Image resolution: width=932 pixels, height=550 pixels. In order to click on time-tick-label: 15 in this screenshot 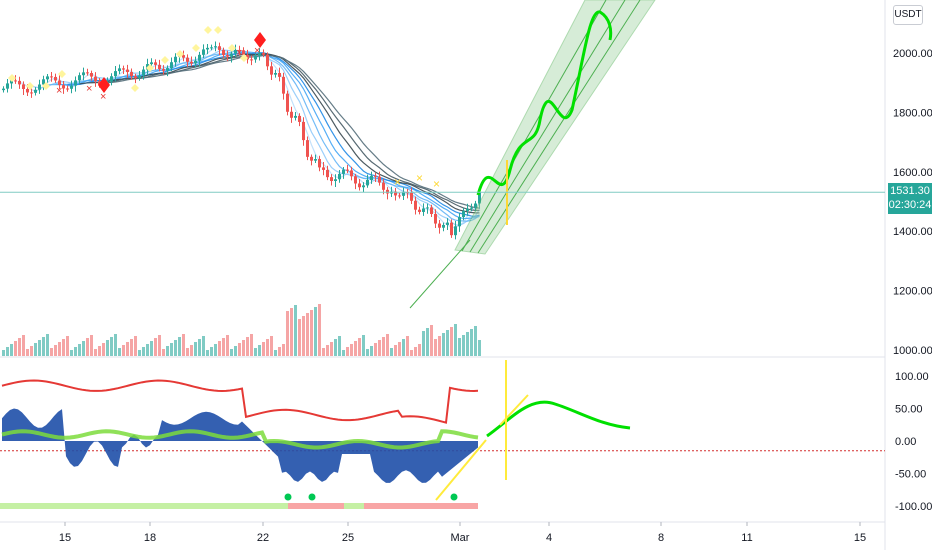, I will do `click(860, 538)`.